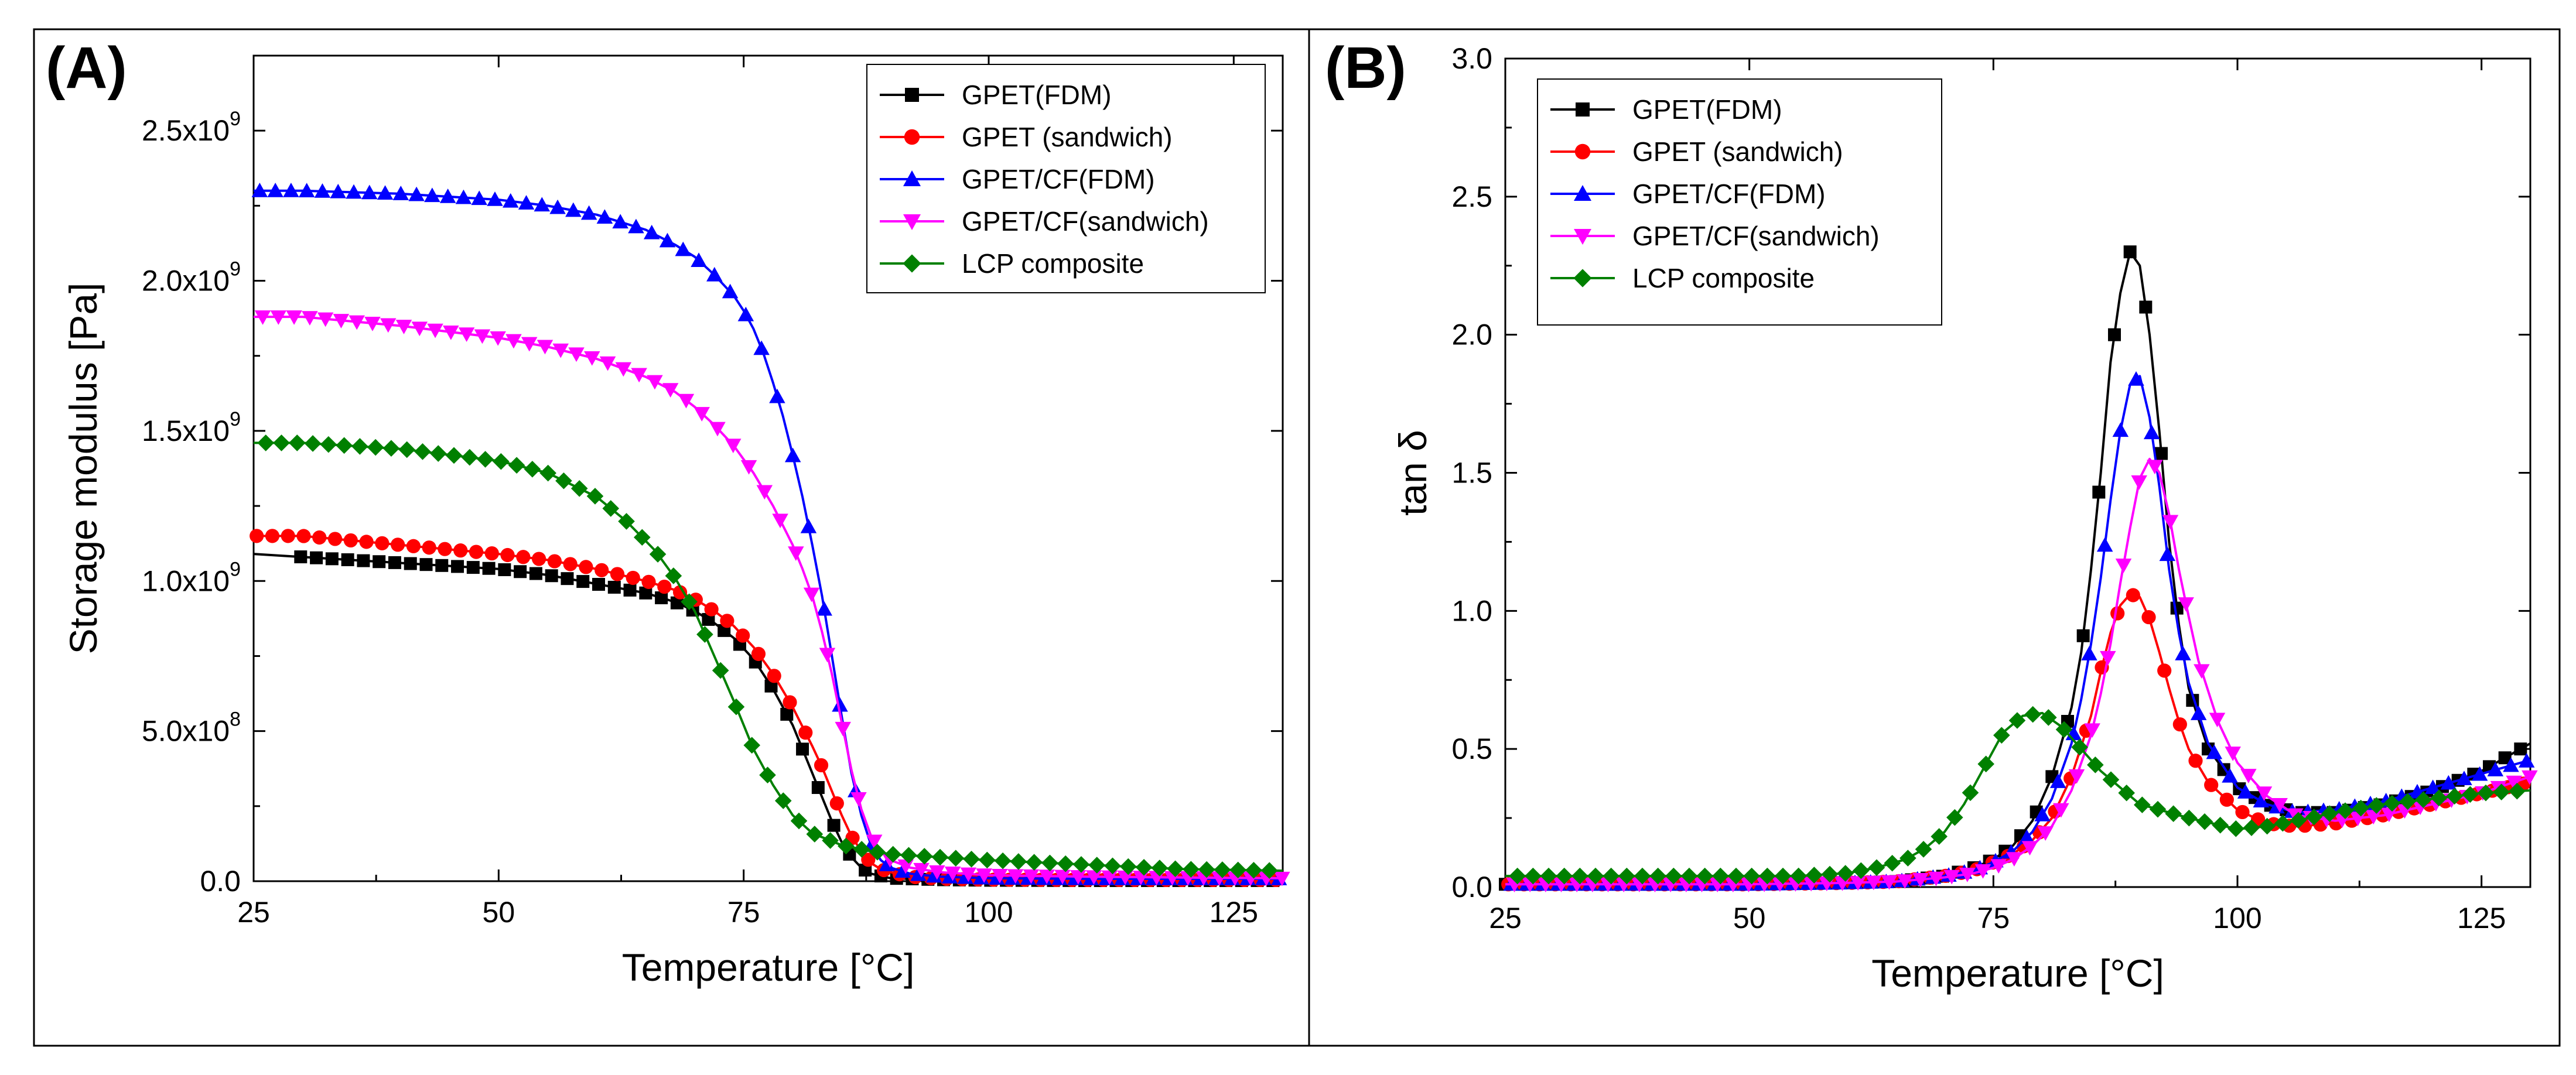 The width and height of the screenshot is (2576, 1075). I want to click on panel-b-legend-item-lcp-composite: LCP composite, so click(1683, 278).